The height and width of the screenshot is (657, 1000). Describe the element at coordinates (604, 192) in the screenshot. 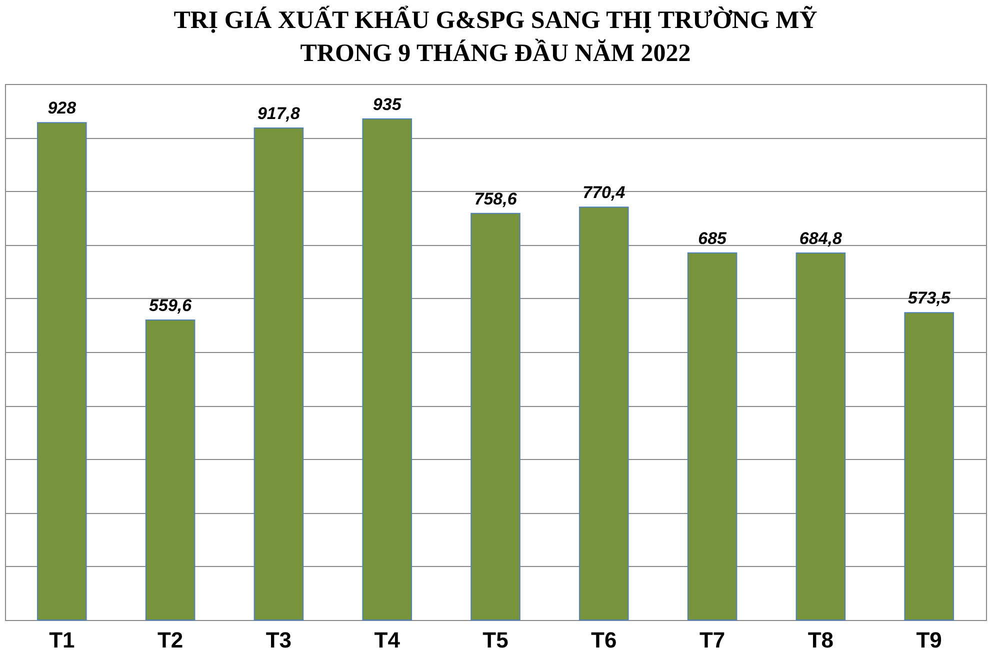

I see `data-label: 770,4` at that location.